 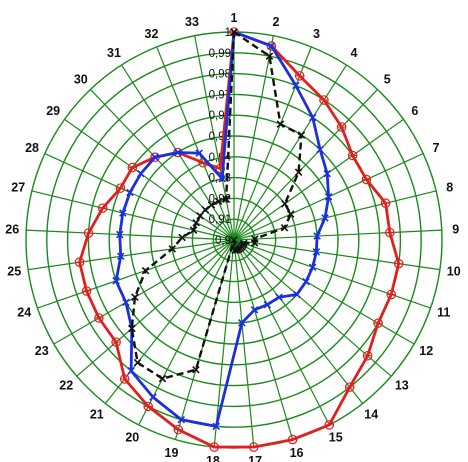 What do you see at coordinates (255, 458) in the screenshot?
I see `spoke-label: 17` at bounding box center [255, 458].